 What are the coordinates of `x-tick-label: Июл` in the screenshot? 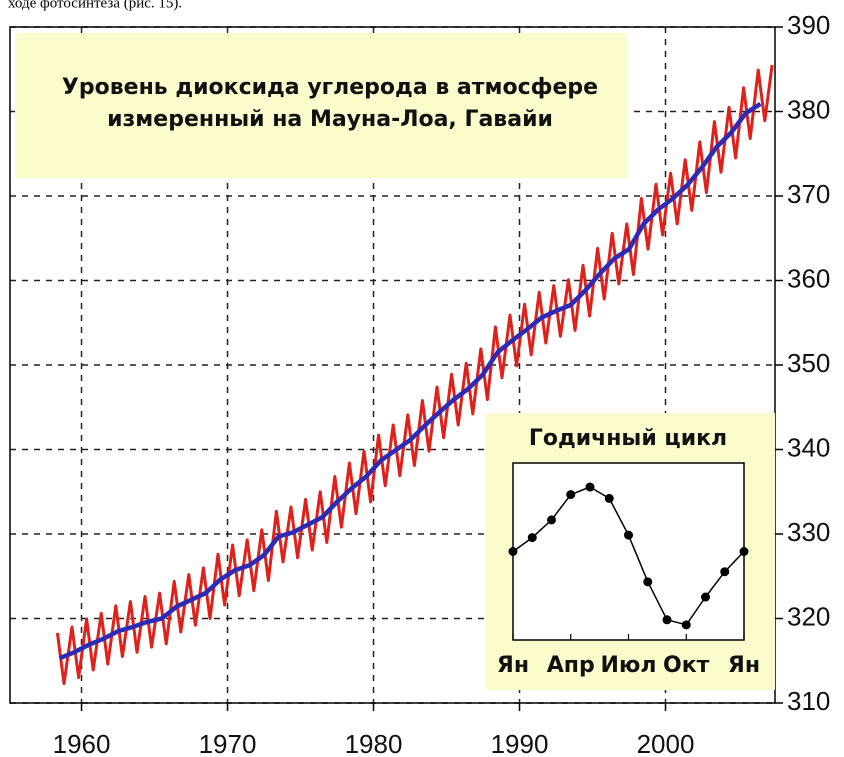 It's located at (629, 665).